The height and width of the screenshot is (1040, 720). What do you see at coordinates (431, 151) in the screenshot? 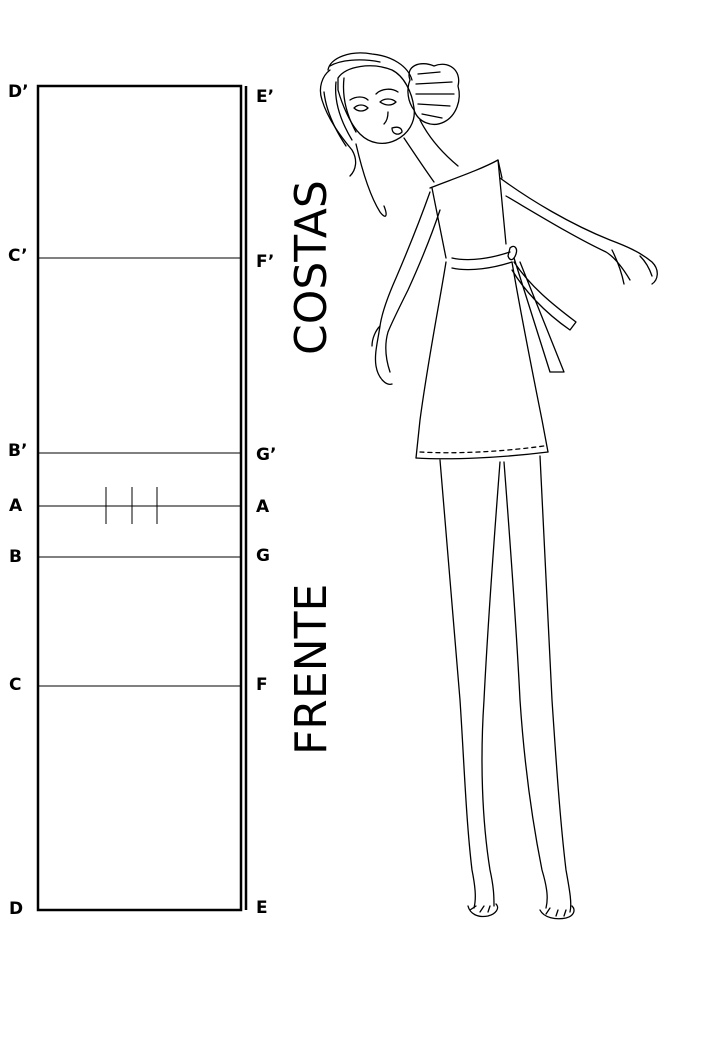
I see `neck` at bounding box center [431, 151].